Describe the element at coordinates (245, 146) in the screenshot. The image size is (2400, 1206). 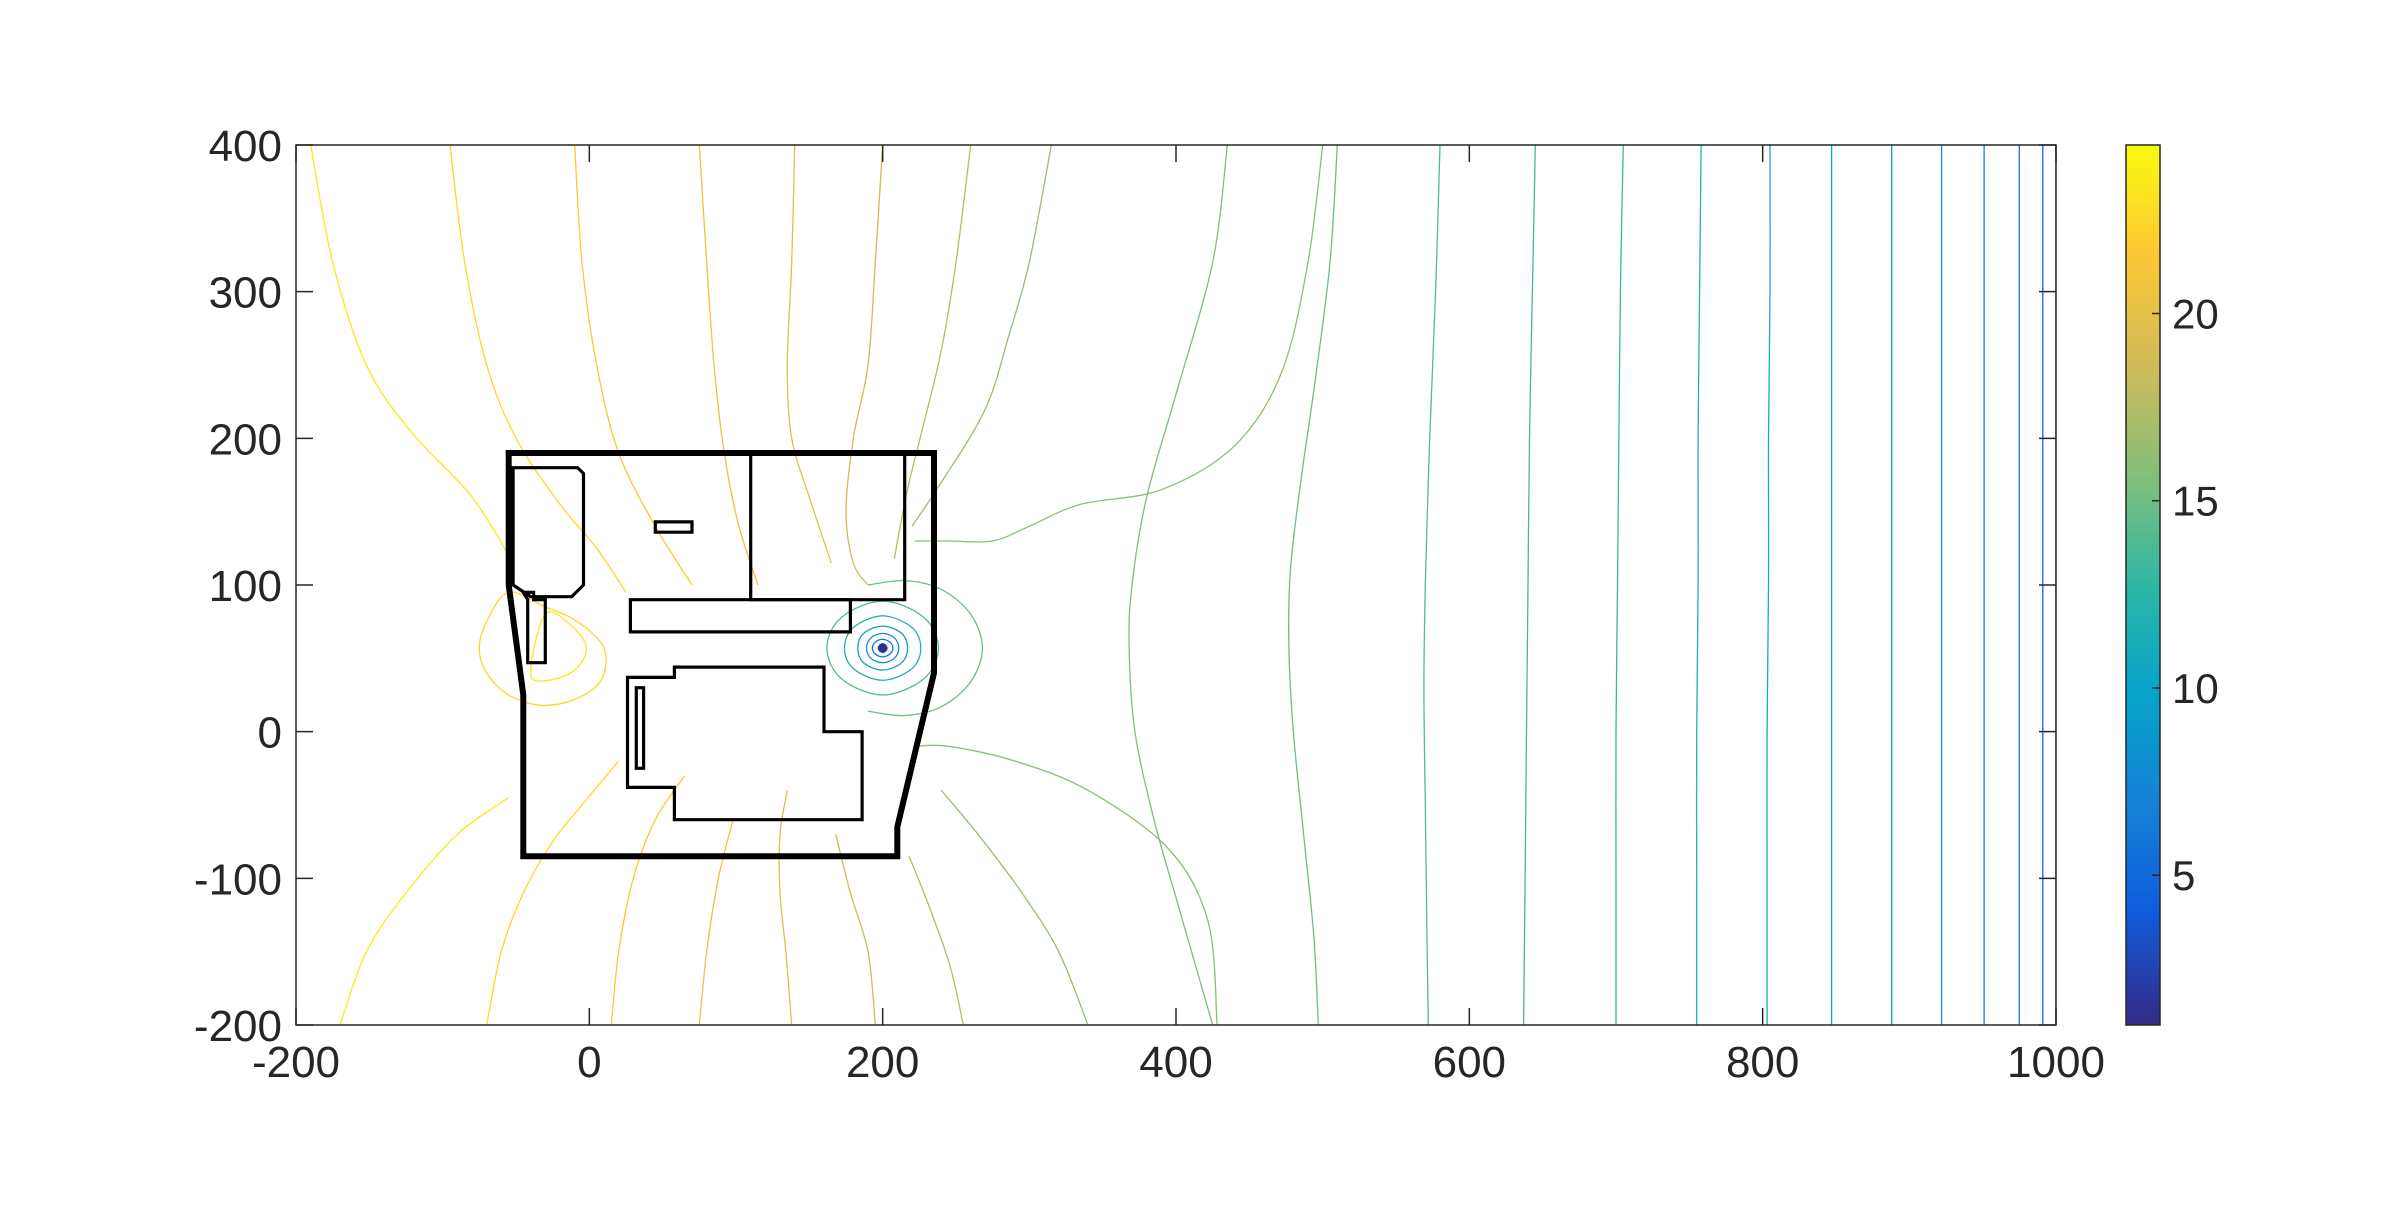
I see `y-tick-label: 400` at that location.